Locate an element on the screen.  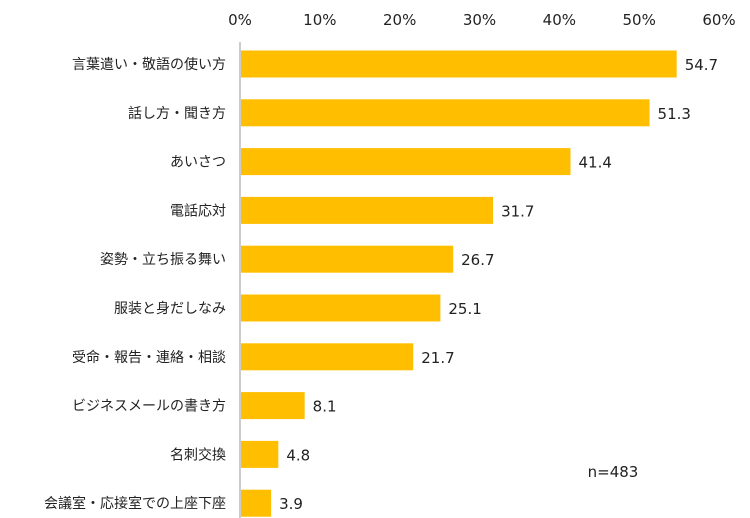
x-tick-label: 30% is located at coordinates (479, 20).